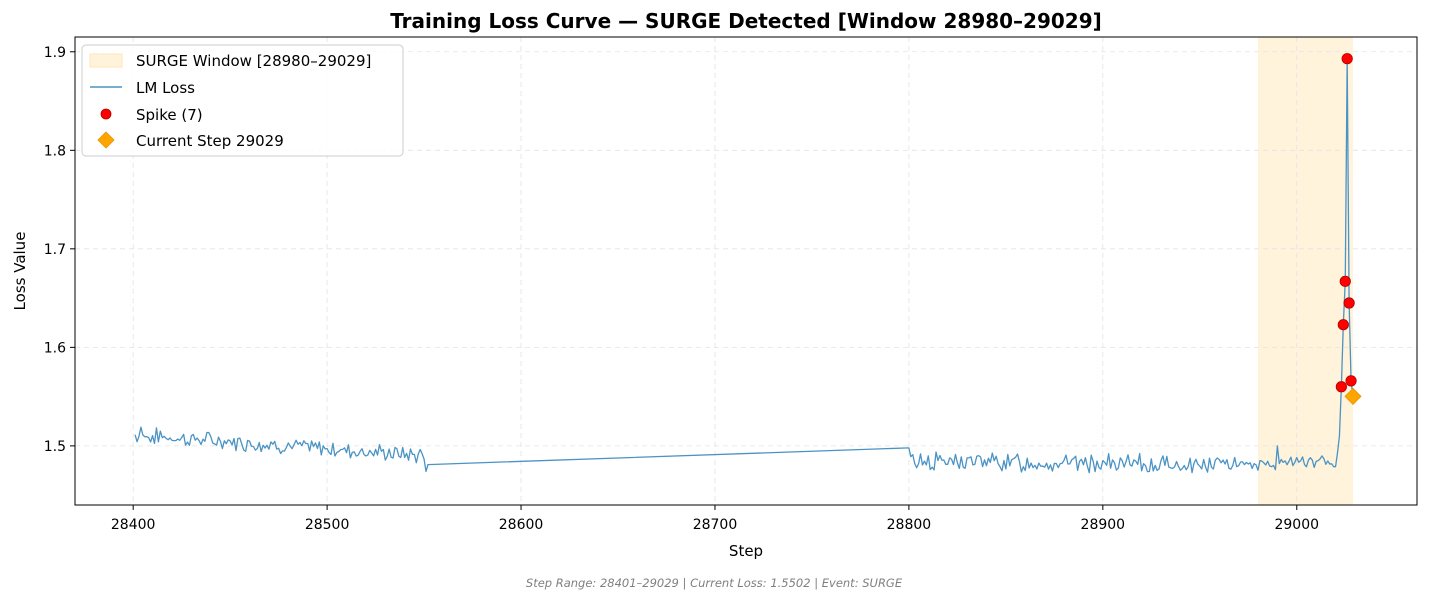 The height and width of the screenshot is (602, 1429). What do you see at coordinates (20, 271) in the screenshot?
I see `y-axis-label: Loss Value` at bounding box center [20, 271].